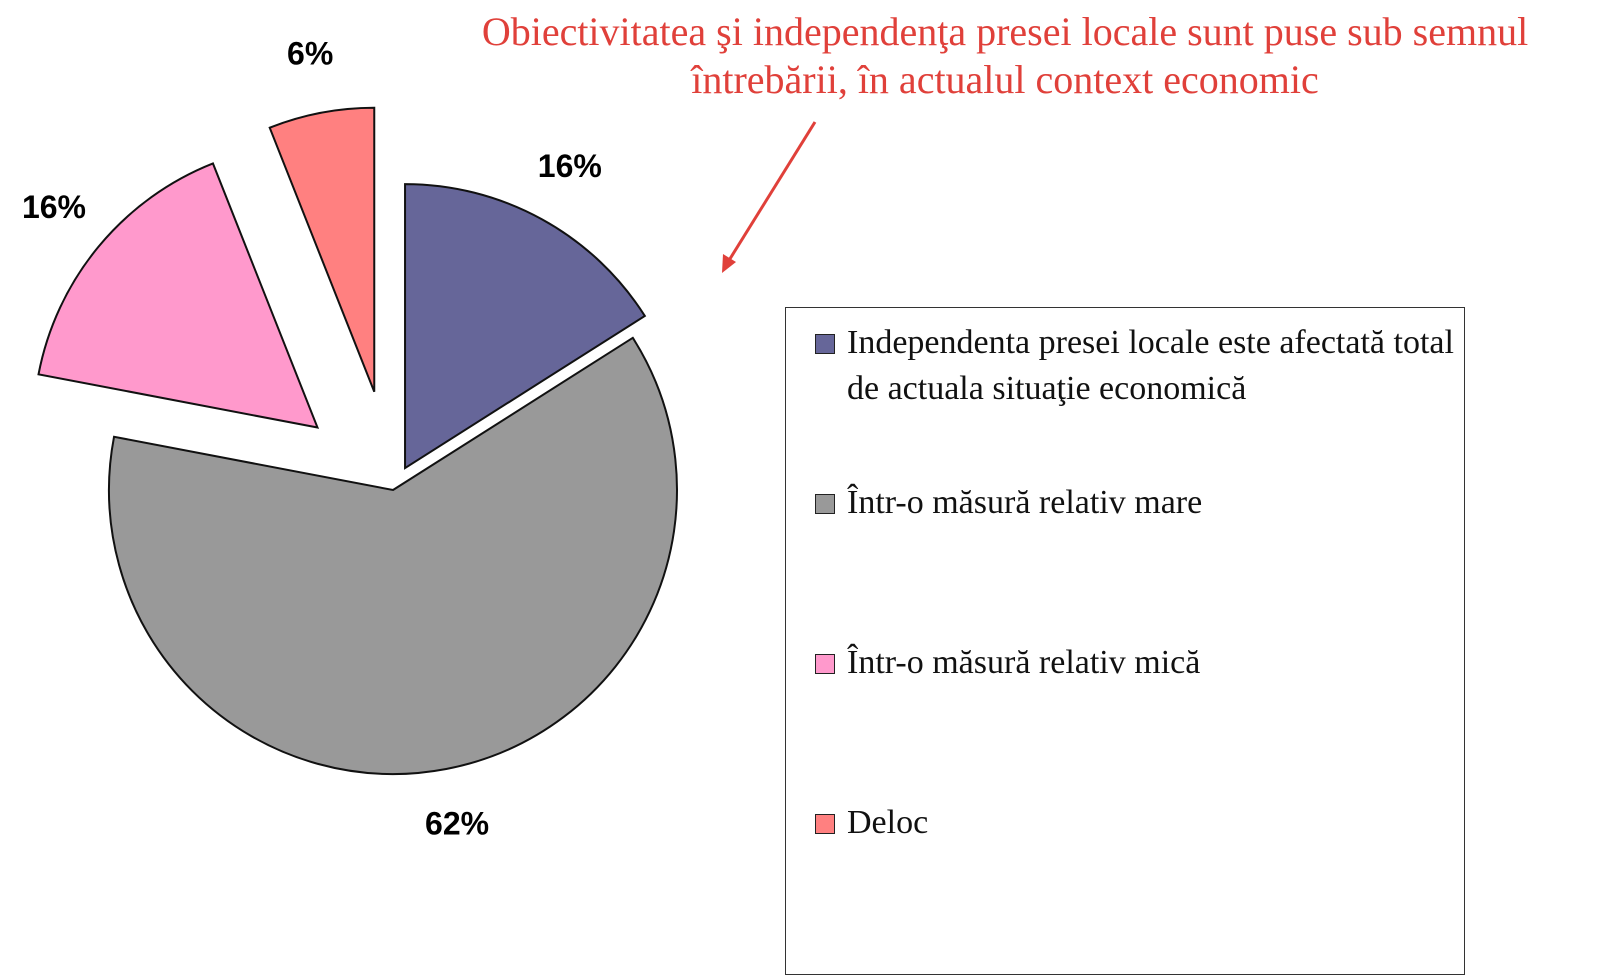 This screenshot has width=1615, height=977. Describe the element at coordinates (1024, 662) in the screenshot. I see `legend-label: Într-o măsură relativ mică` at that location.